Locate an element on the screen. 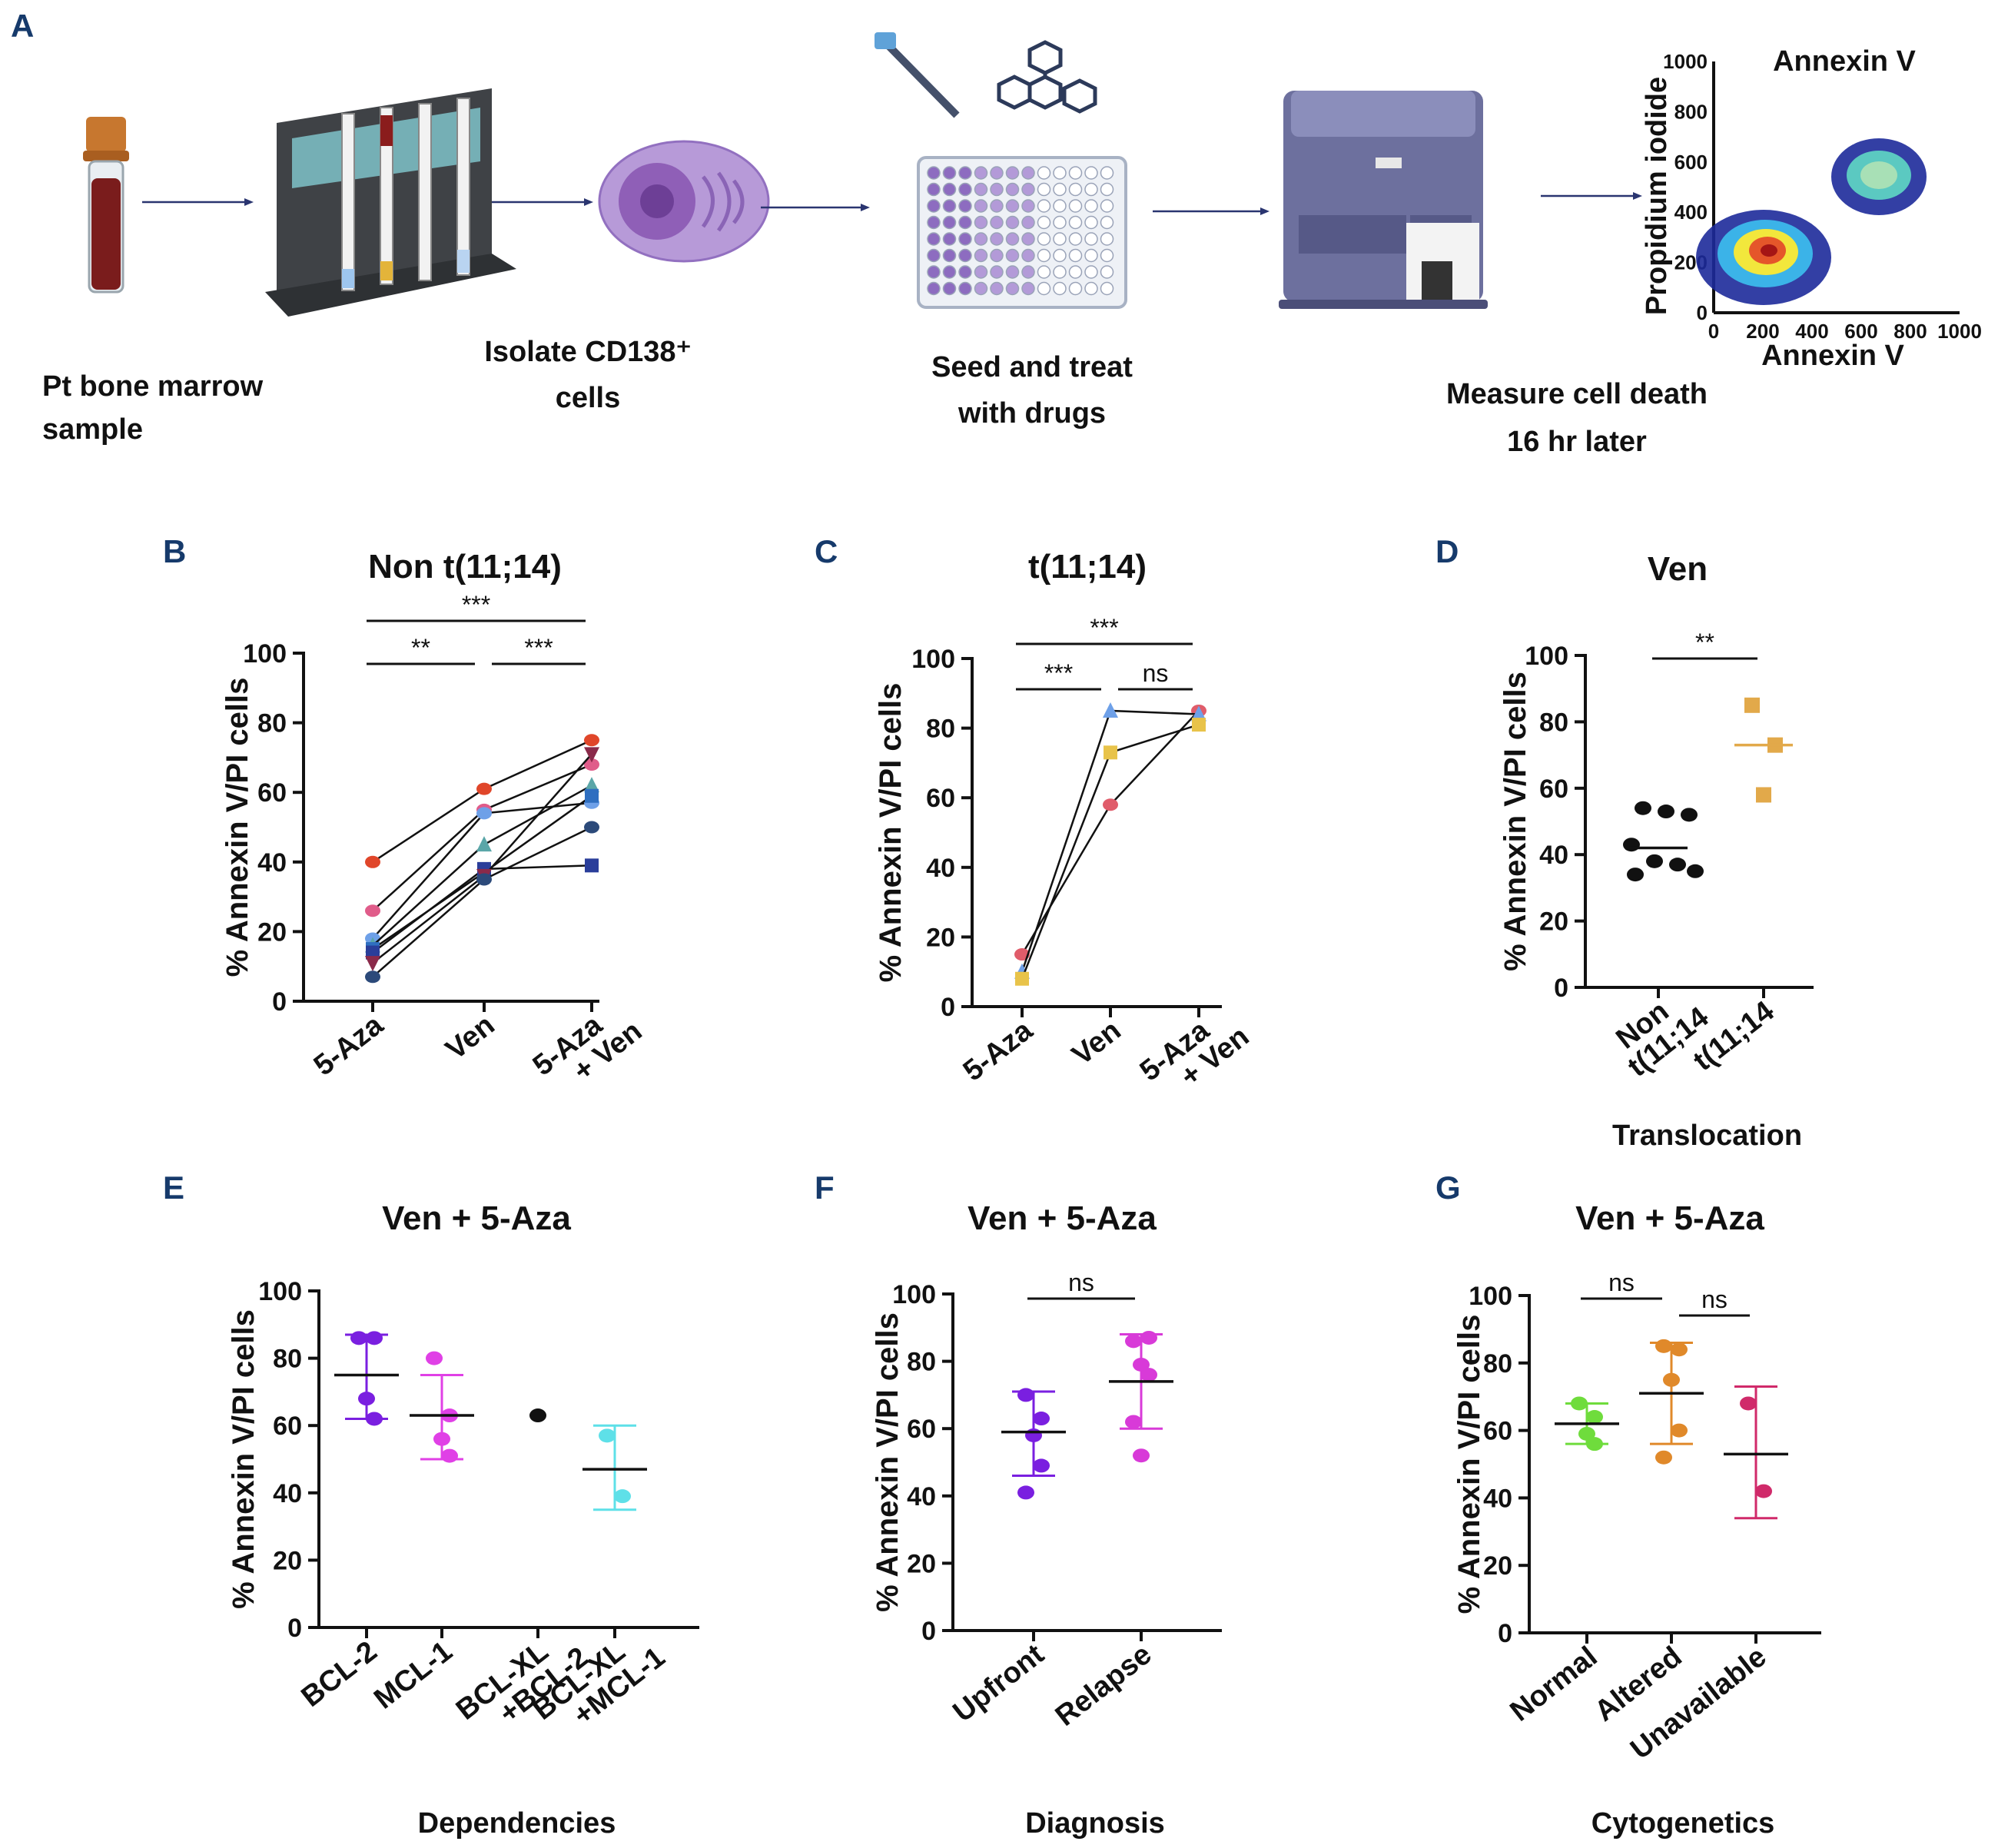 The image size is (1998, 1848). panel-letter-b: B is located at coordinates (174, 551).